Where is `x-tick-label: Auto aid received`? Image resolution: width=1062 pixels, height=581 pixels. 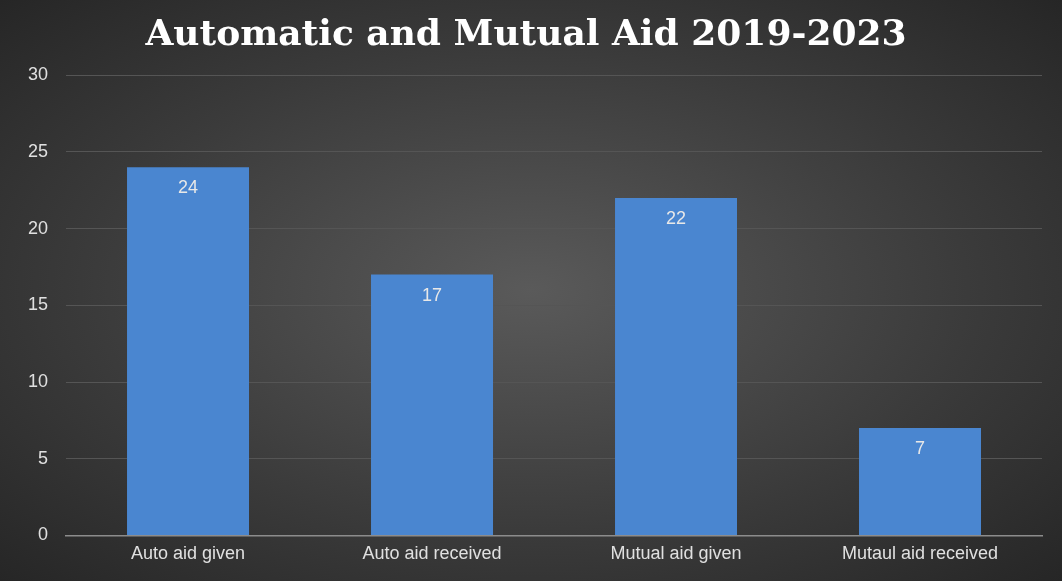 x-tick-label: Auto aid received is located at coordinates (432, 553).